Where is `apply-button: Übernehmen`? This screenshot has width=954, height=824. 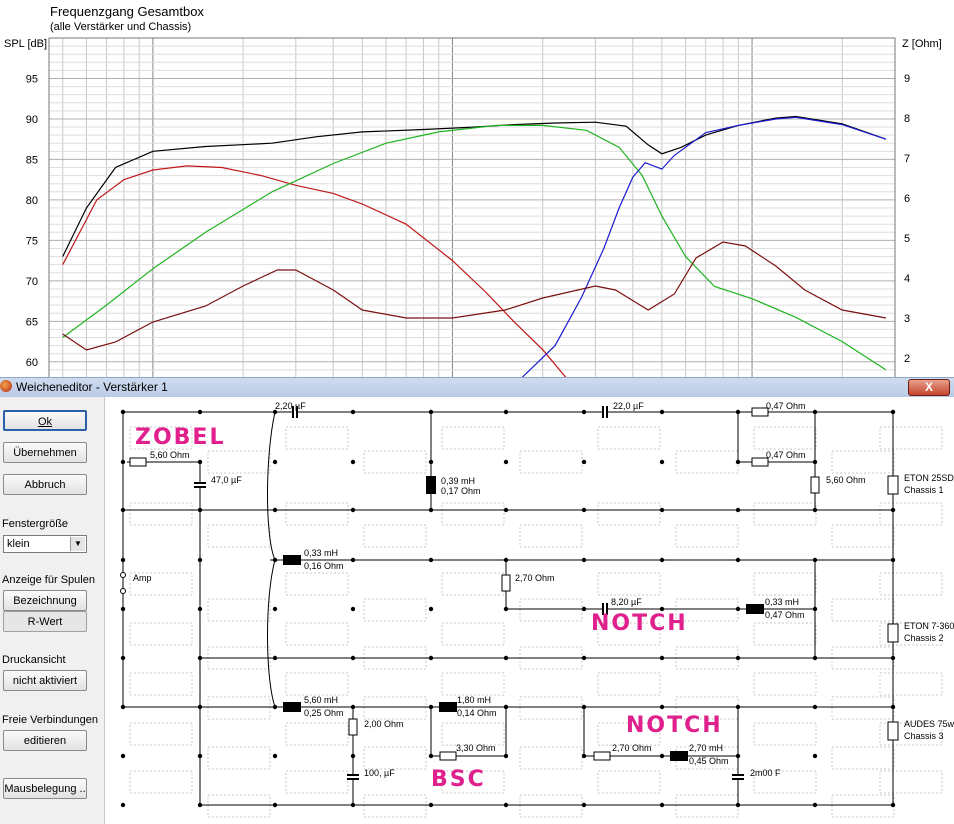 apply-button: Übernehmen is located at coordinates (45, 452).